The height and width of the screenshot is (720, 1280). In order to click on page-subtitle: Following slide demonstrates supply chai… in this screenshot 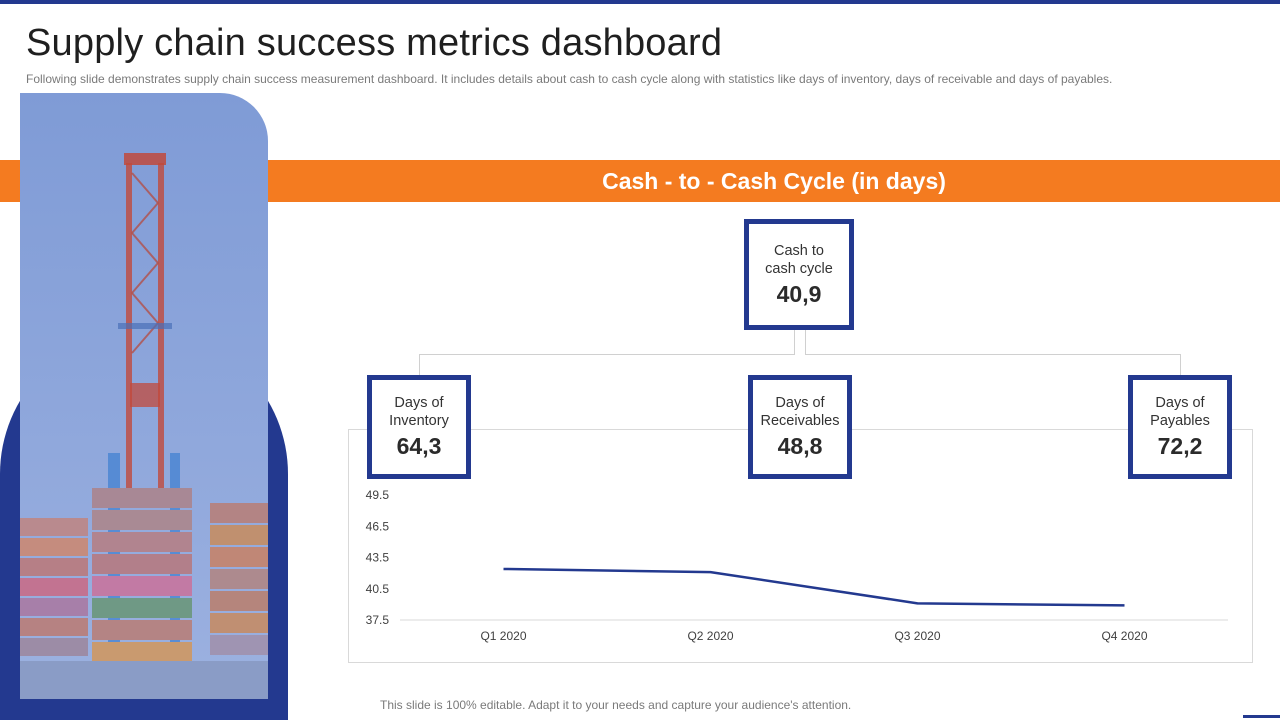, I will do `click(569, 79)`.